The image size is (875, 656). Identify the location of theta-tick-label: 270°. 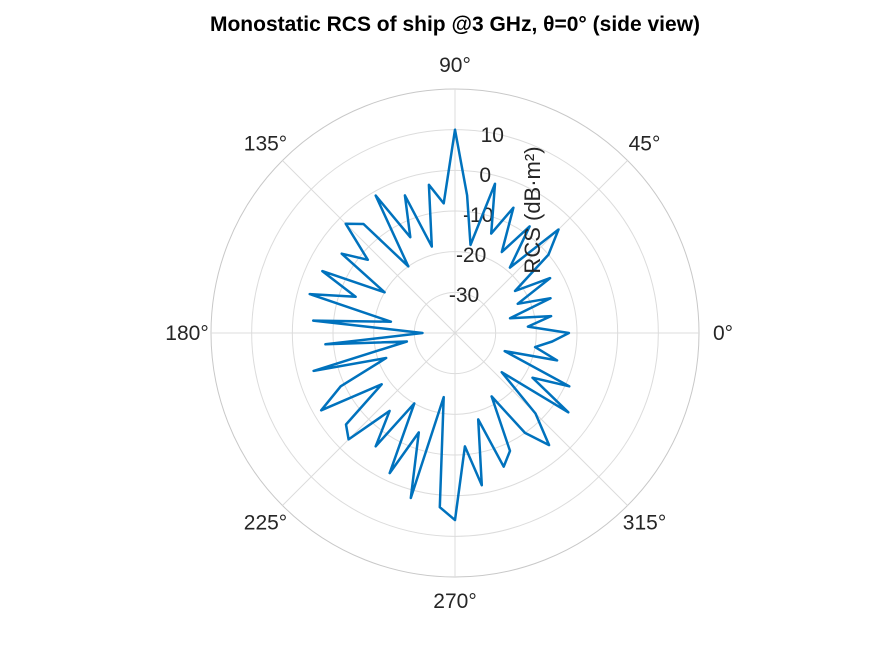
(454, 601).